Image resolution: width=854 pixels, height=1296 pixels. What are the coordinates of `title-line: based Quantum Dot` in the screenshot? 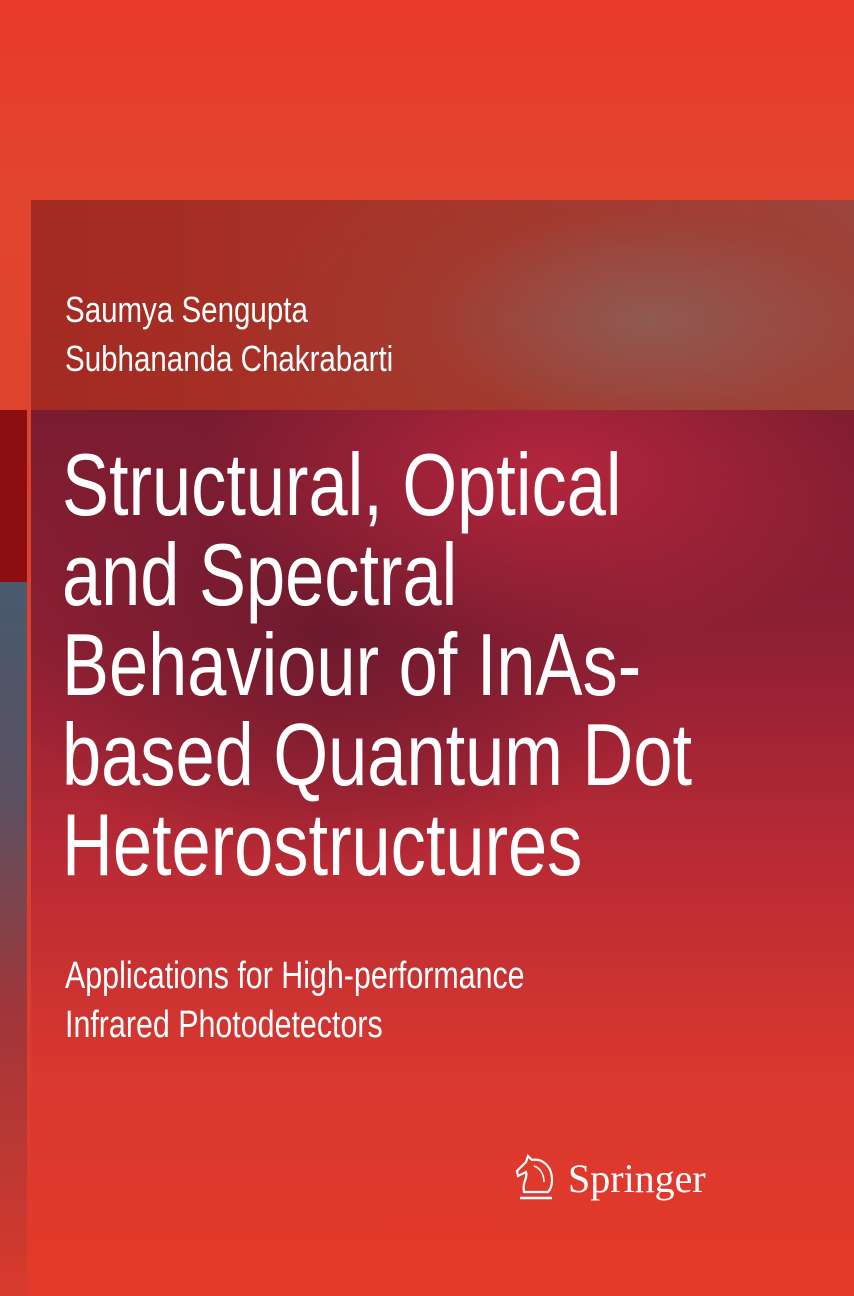 It's located at (377, 754).